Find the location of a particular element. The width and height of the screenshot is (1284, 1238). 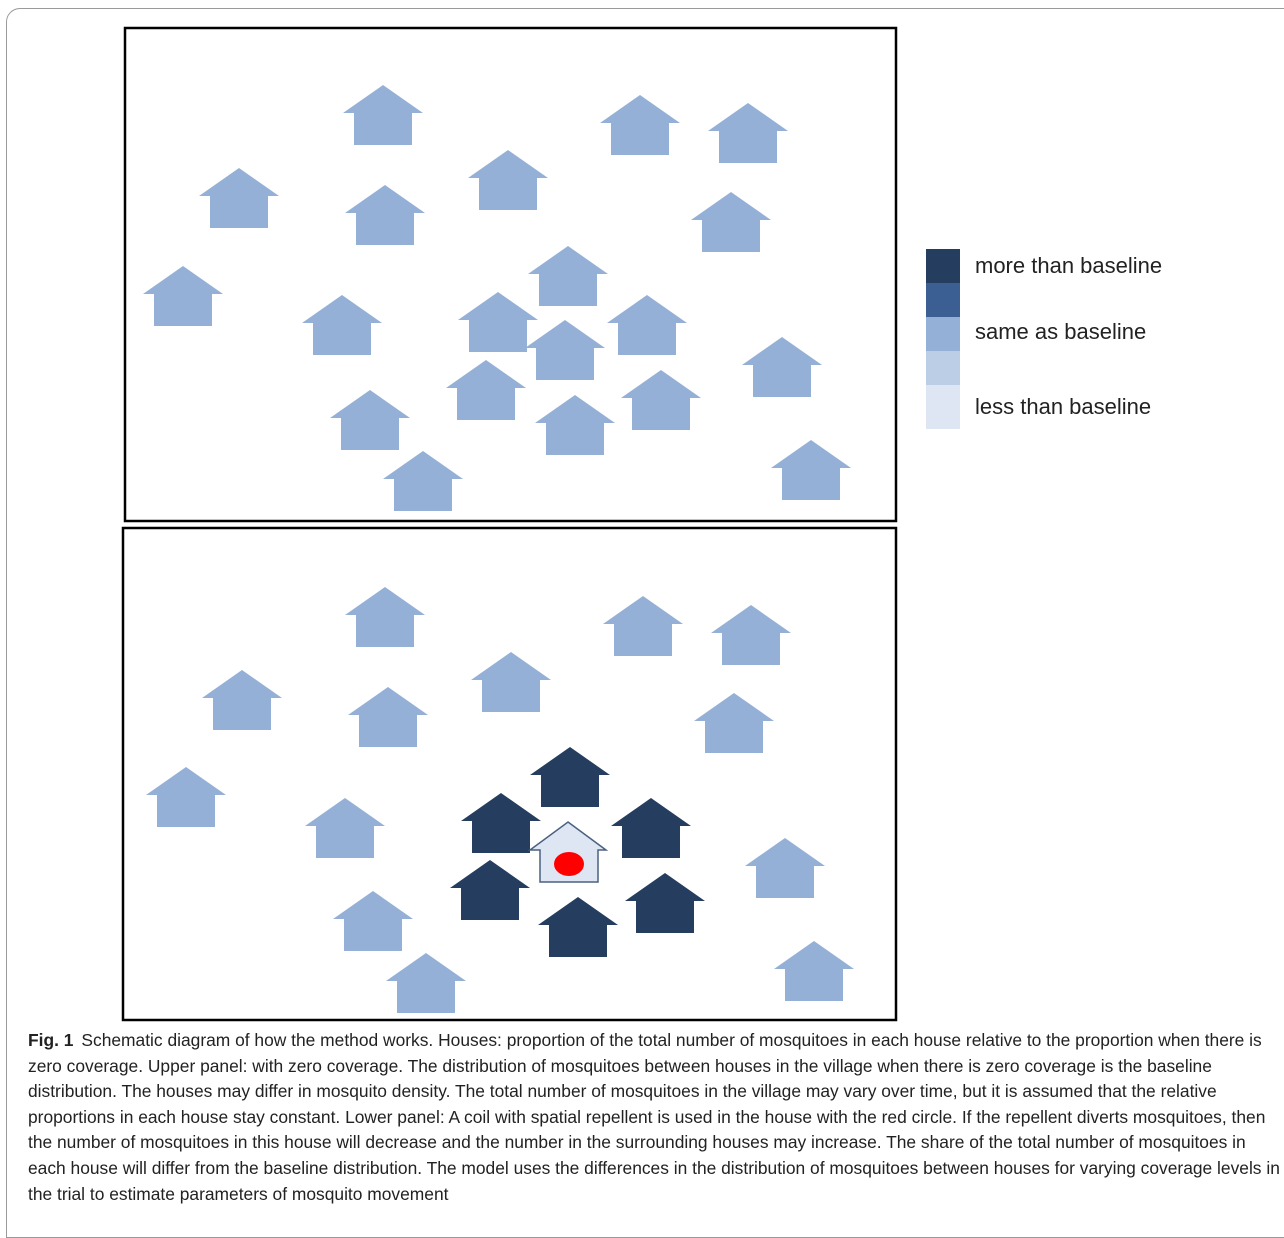

repellent-house is located at coordinates (568, 852).